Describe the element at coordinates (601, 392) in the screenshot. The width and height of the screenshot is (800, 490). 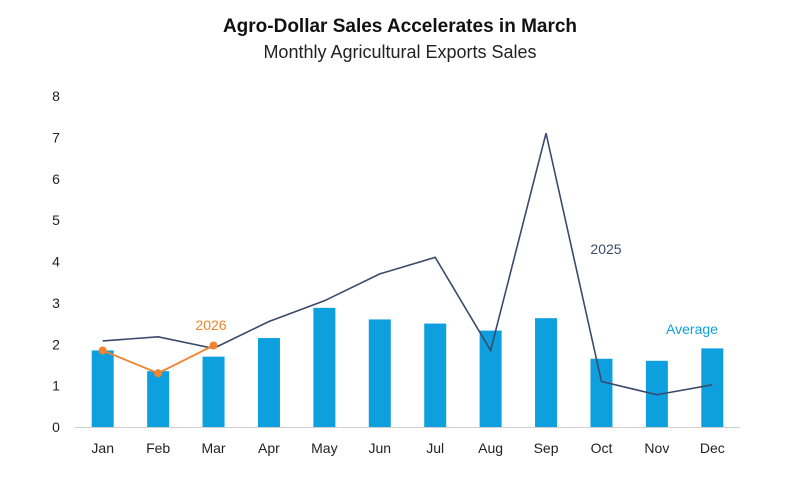
I see `bar-oct` at that location.